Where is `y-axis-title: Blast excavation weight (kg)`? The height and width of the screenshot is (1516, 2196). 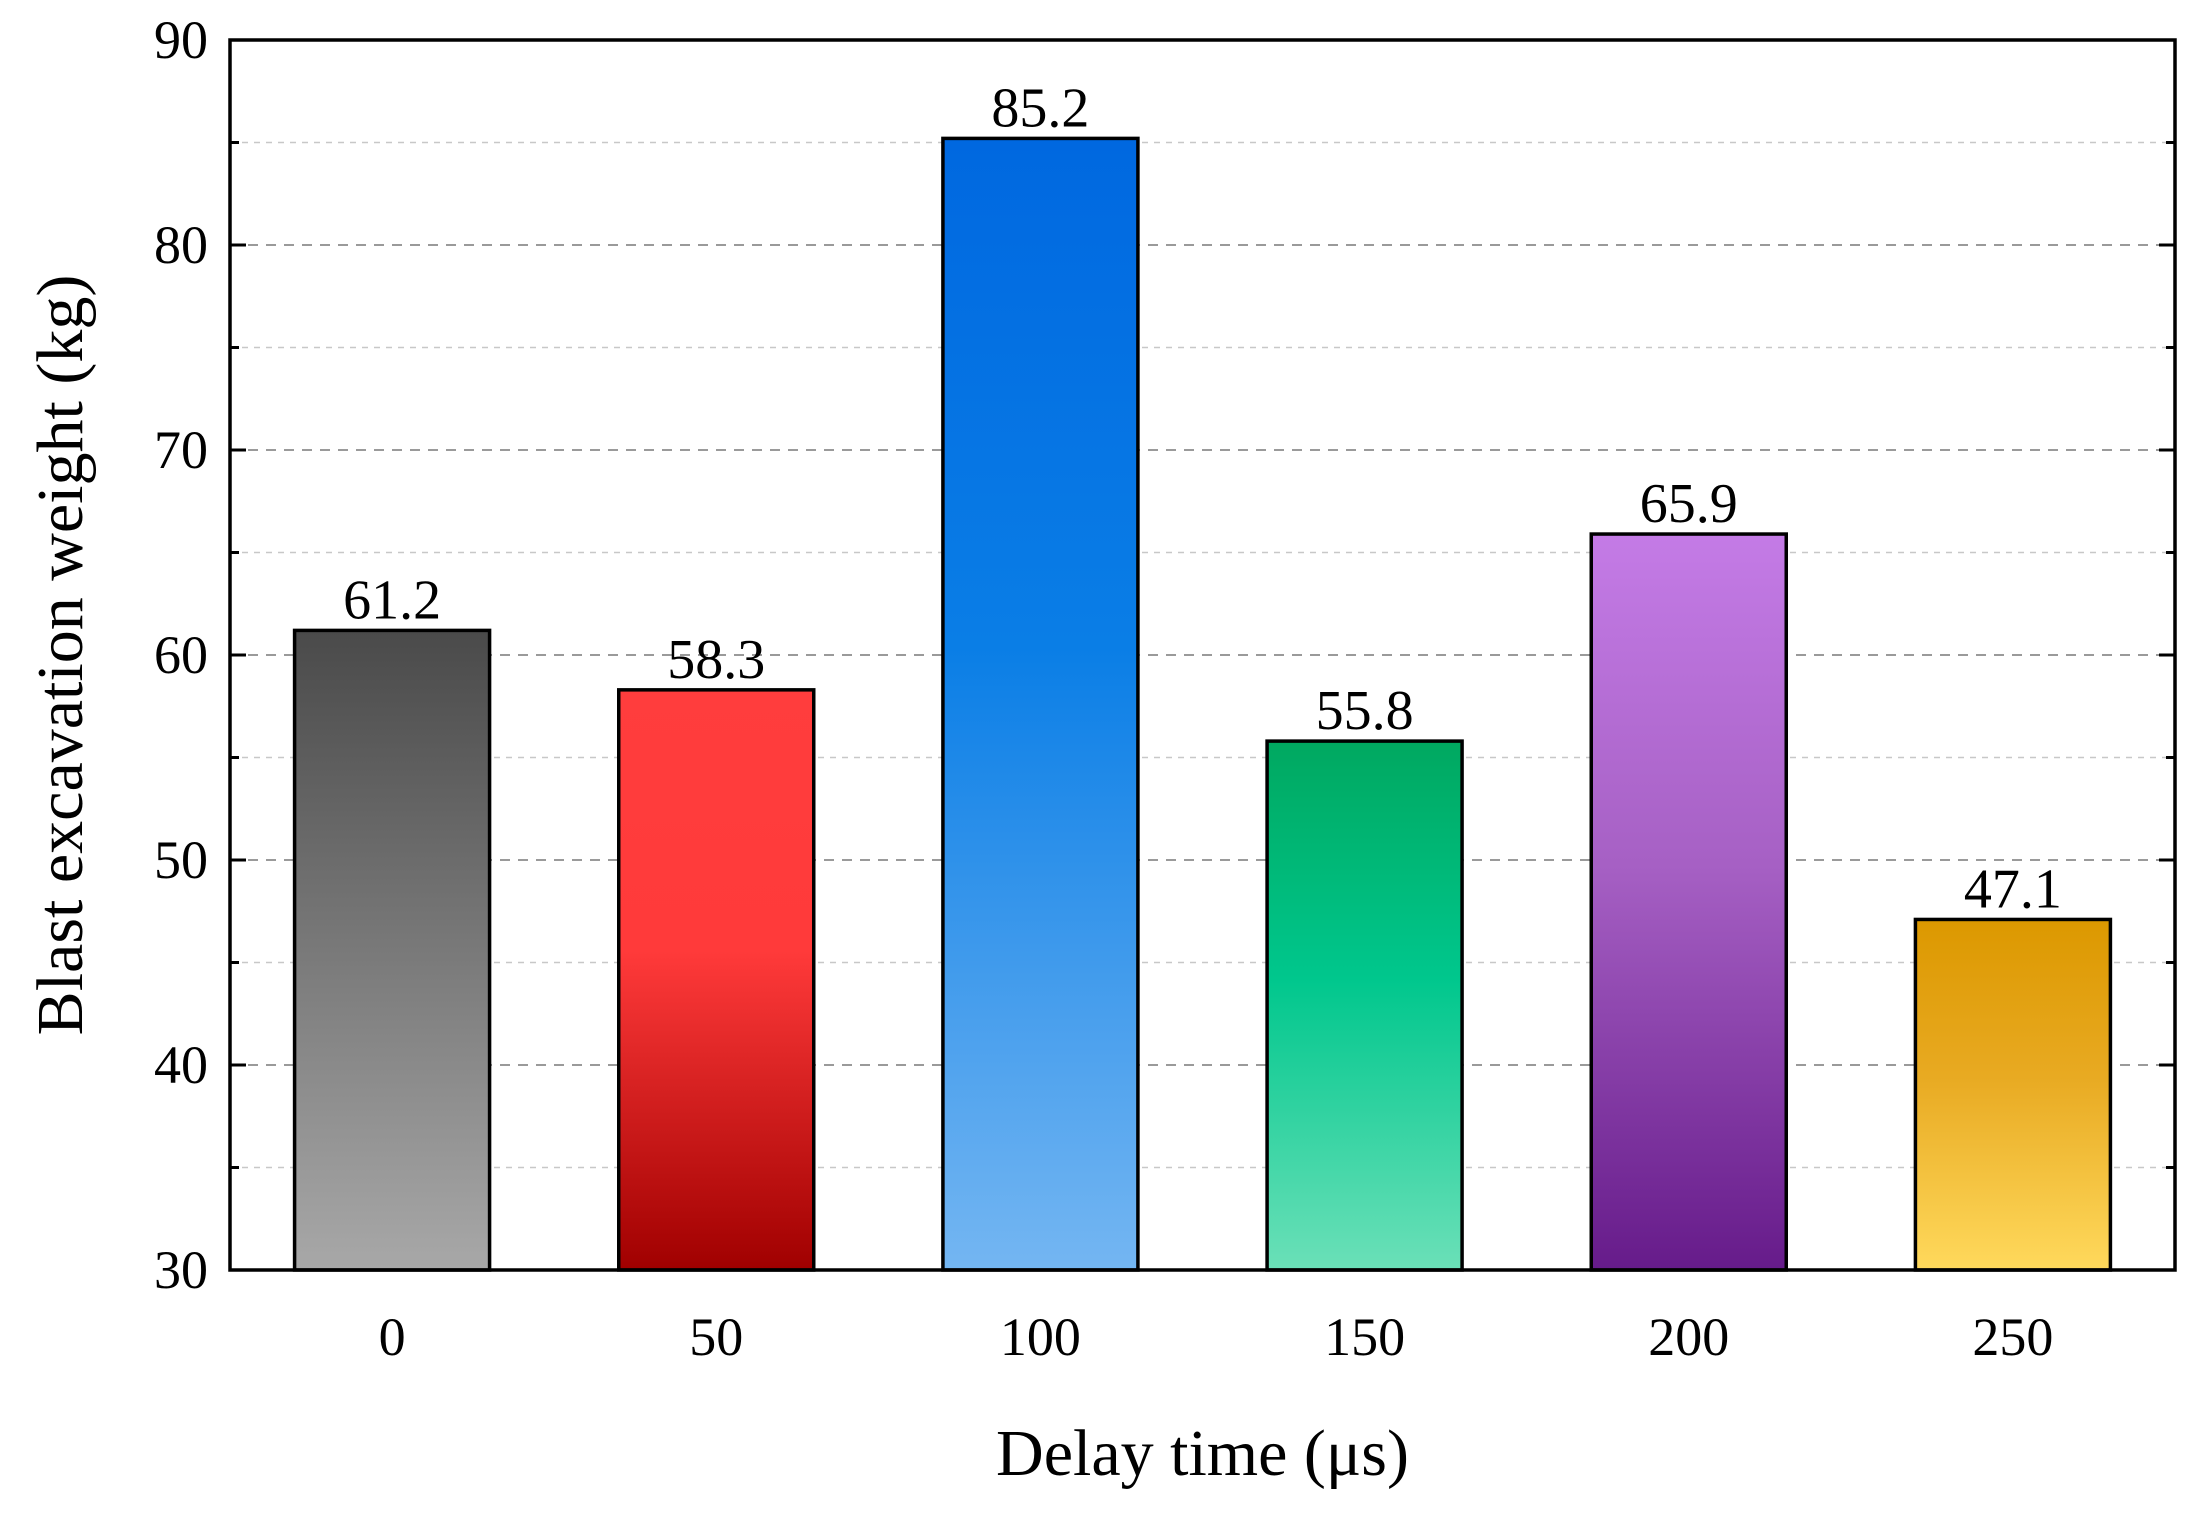 y-axis-title: Blast excavation weight (kg) is located at coordinates (60, 655).